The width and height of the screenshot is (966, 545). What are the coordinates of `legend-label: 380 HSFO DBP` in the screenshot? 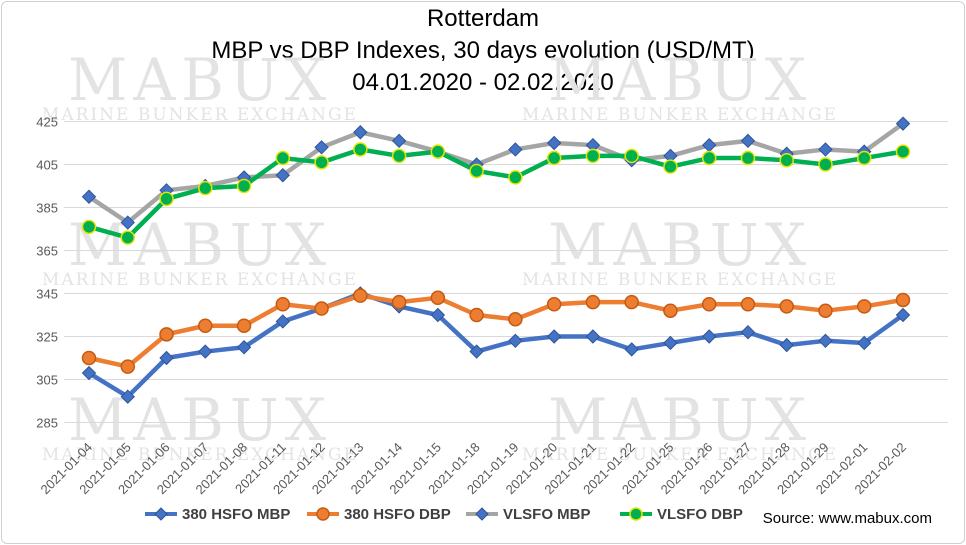 It's located at (397, 514).